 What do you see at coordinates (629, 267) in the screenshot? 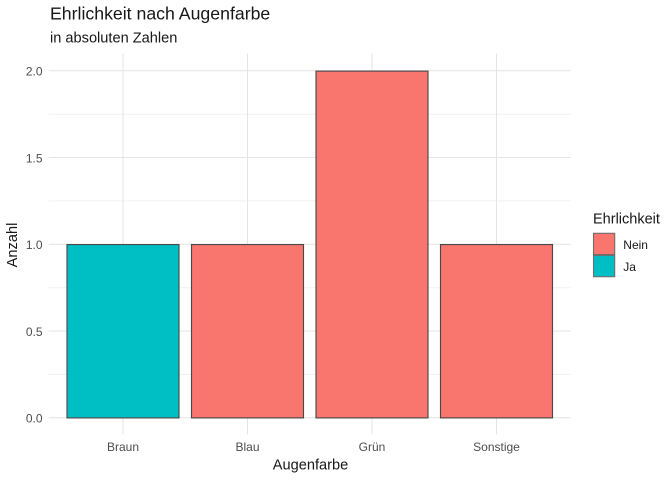
I see `svg-text: Ja` at bounding box center [629, 267].